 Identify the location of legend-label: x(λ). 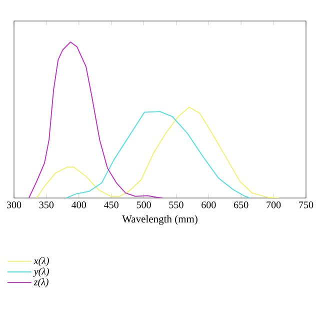
(42, 261).